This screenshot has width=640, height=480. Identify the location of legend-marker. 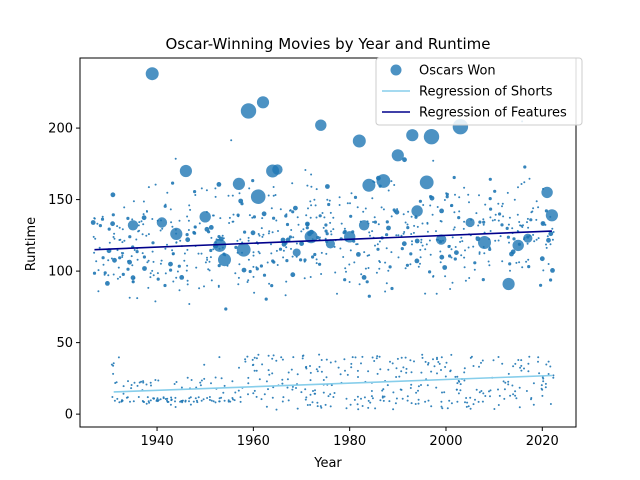
(396, 70).